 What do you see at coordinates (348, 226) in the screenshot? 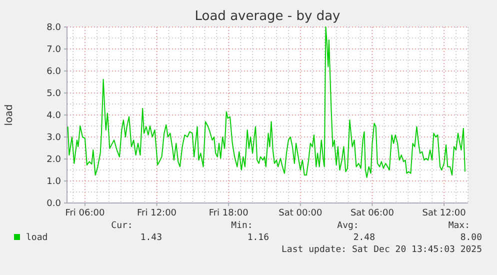
I see `text: Avg:` at bounding box center [348, 226].